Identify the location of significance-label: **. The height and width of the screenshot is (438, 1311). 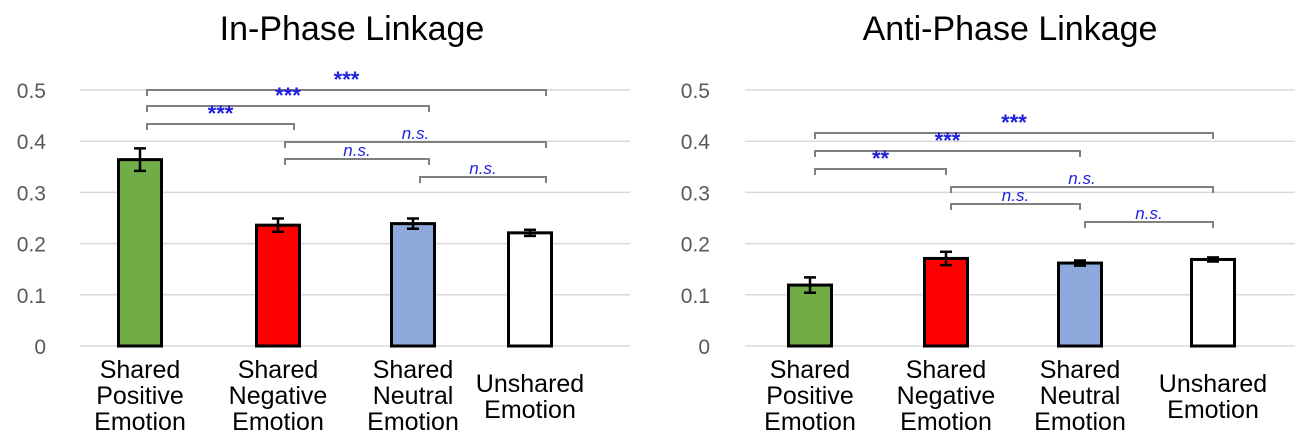
(881, 158).